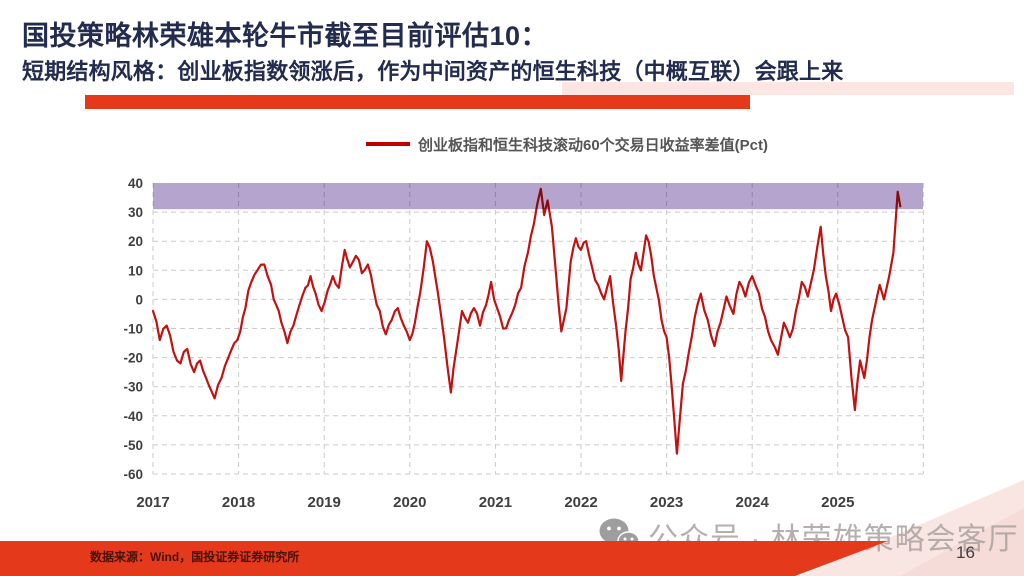 The width and height of the screenshot is (1024, 576). Describe the element at coordinates (285, 36) in the screenshot. I see `page-title: 国投策略林荣雄本轮牛市截至目前评估10：` at that location.